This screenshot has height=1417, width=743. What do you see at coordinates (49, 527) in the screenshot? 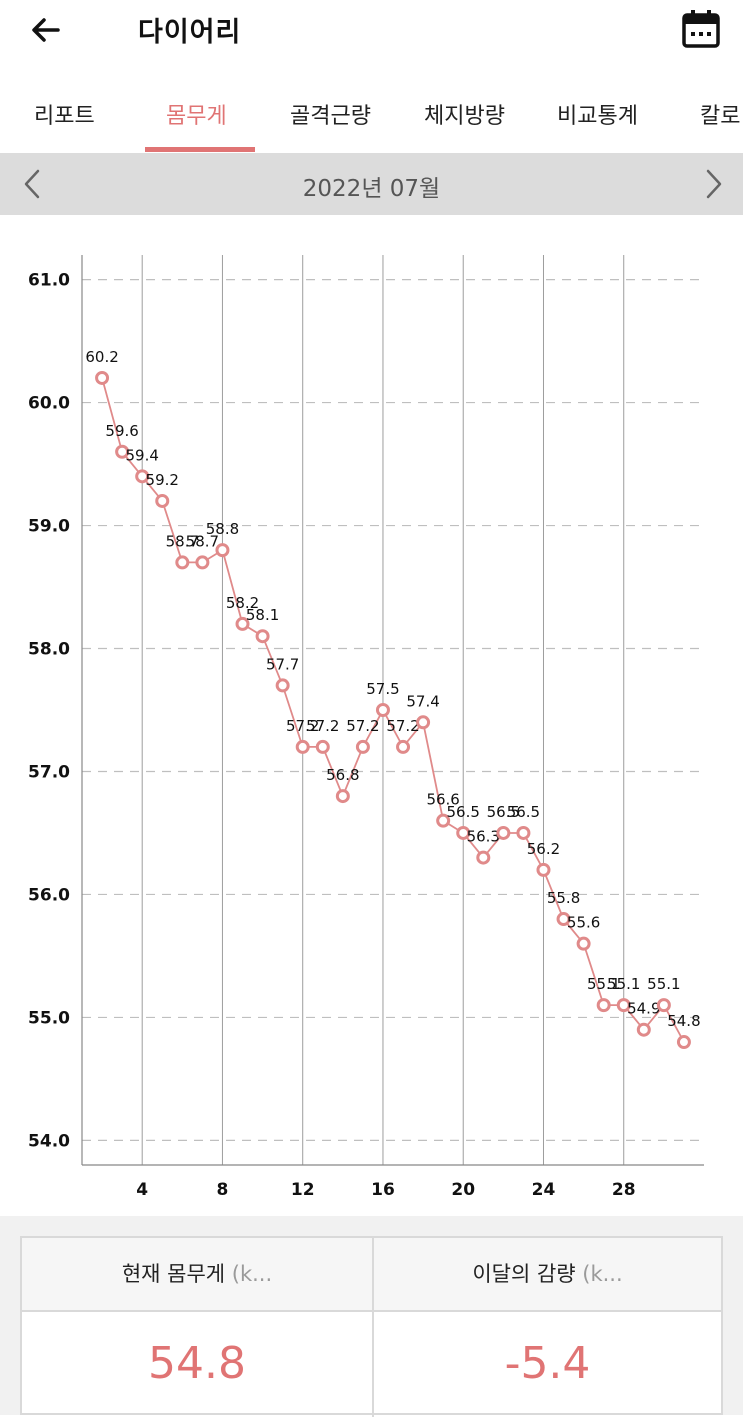
I see `y-tick-label: 59.0` at bounding box center [49, 527].